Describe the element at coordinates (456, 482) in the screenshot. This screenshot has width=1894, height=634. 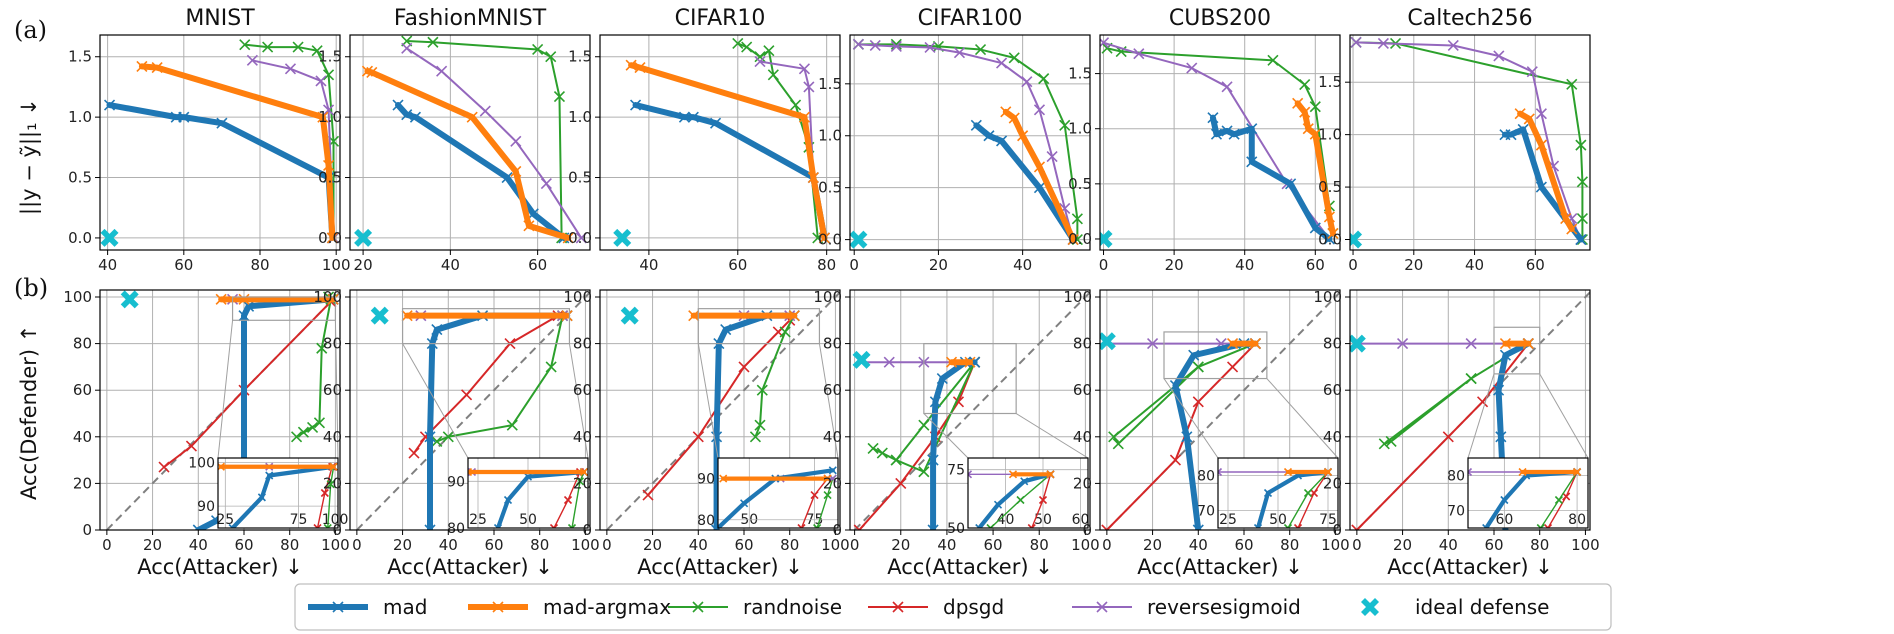
I see `inset-y-tick-label: 90` at that location.